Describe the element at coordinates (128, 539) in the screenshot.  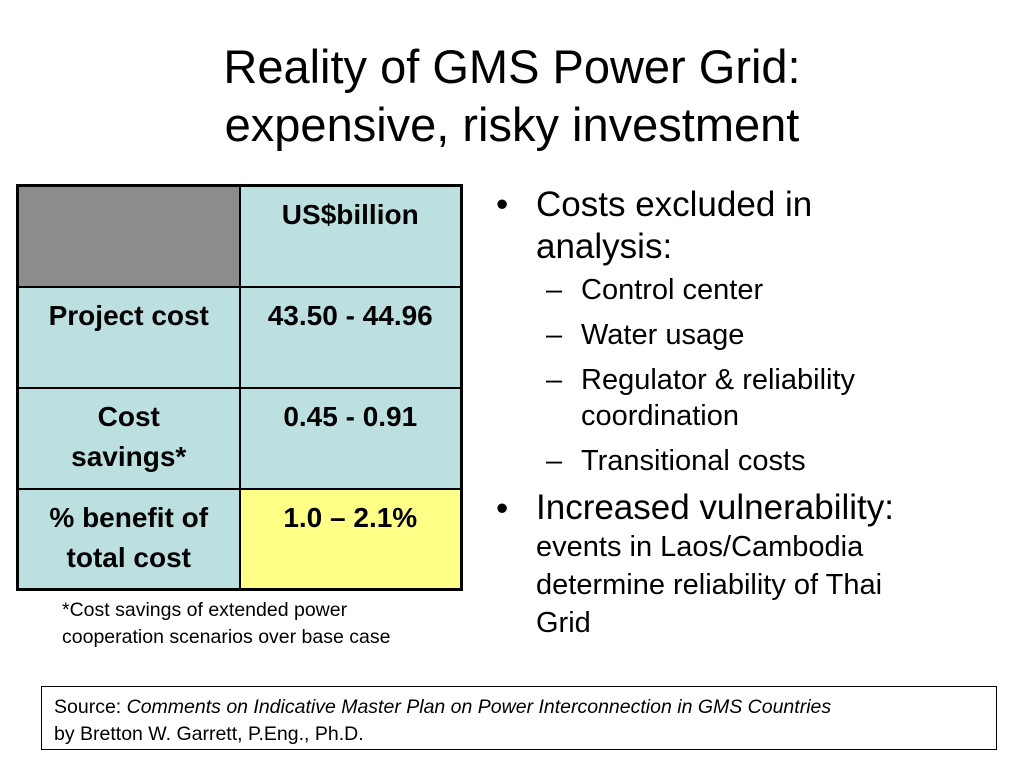
I see `row-label-percent-benefit: % benefit of total cost` at that location.